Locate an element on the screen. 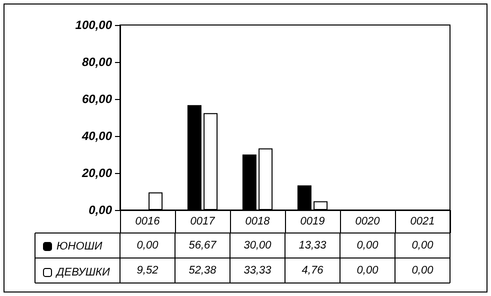 This screenshot has height=296, width=491. legend-label: ЮНОШИ is located at coordinates (79, 246).